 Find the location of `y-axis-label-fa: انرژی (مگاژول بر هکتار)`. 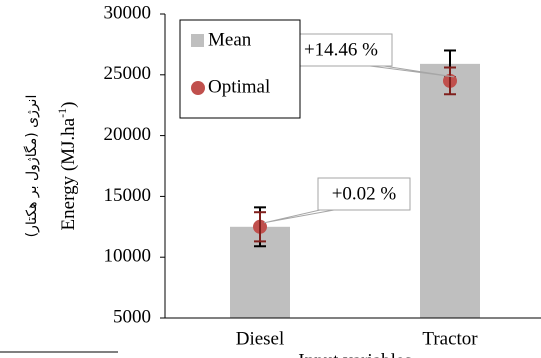

y-axis-label-fa: انرژی (مگاژول بر هکتار) is located at coordinates (31, 166).